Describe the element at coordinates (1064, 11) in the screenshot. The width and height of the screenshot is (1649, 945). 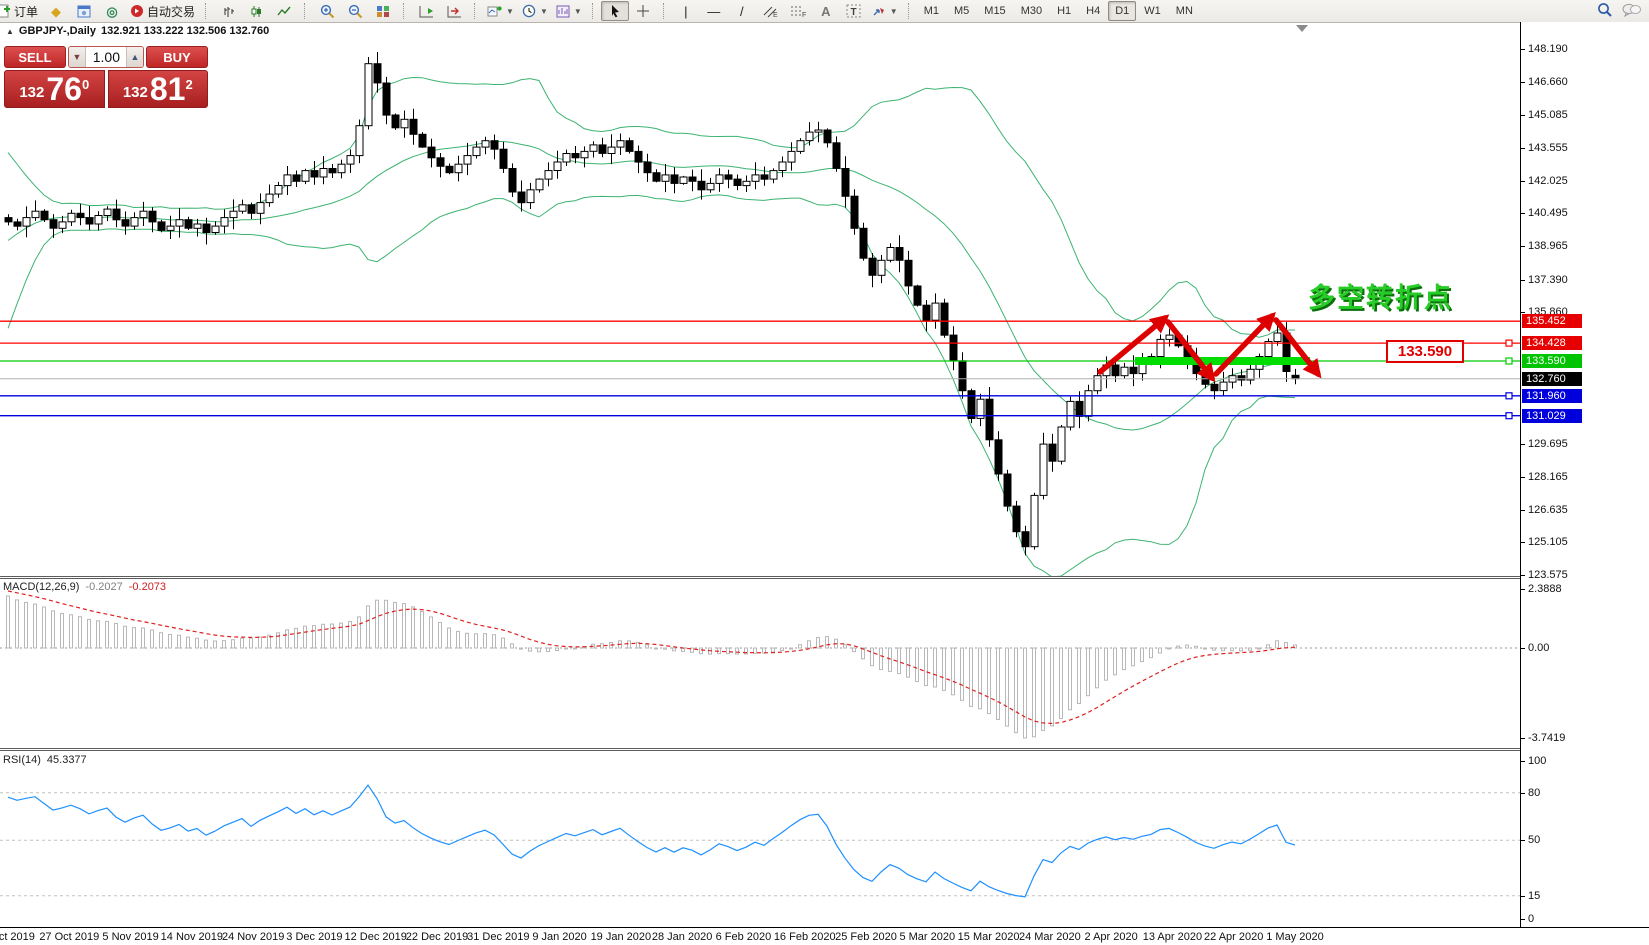
I see `timeframe-button-H1: H1` at that location.